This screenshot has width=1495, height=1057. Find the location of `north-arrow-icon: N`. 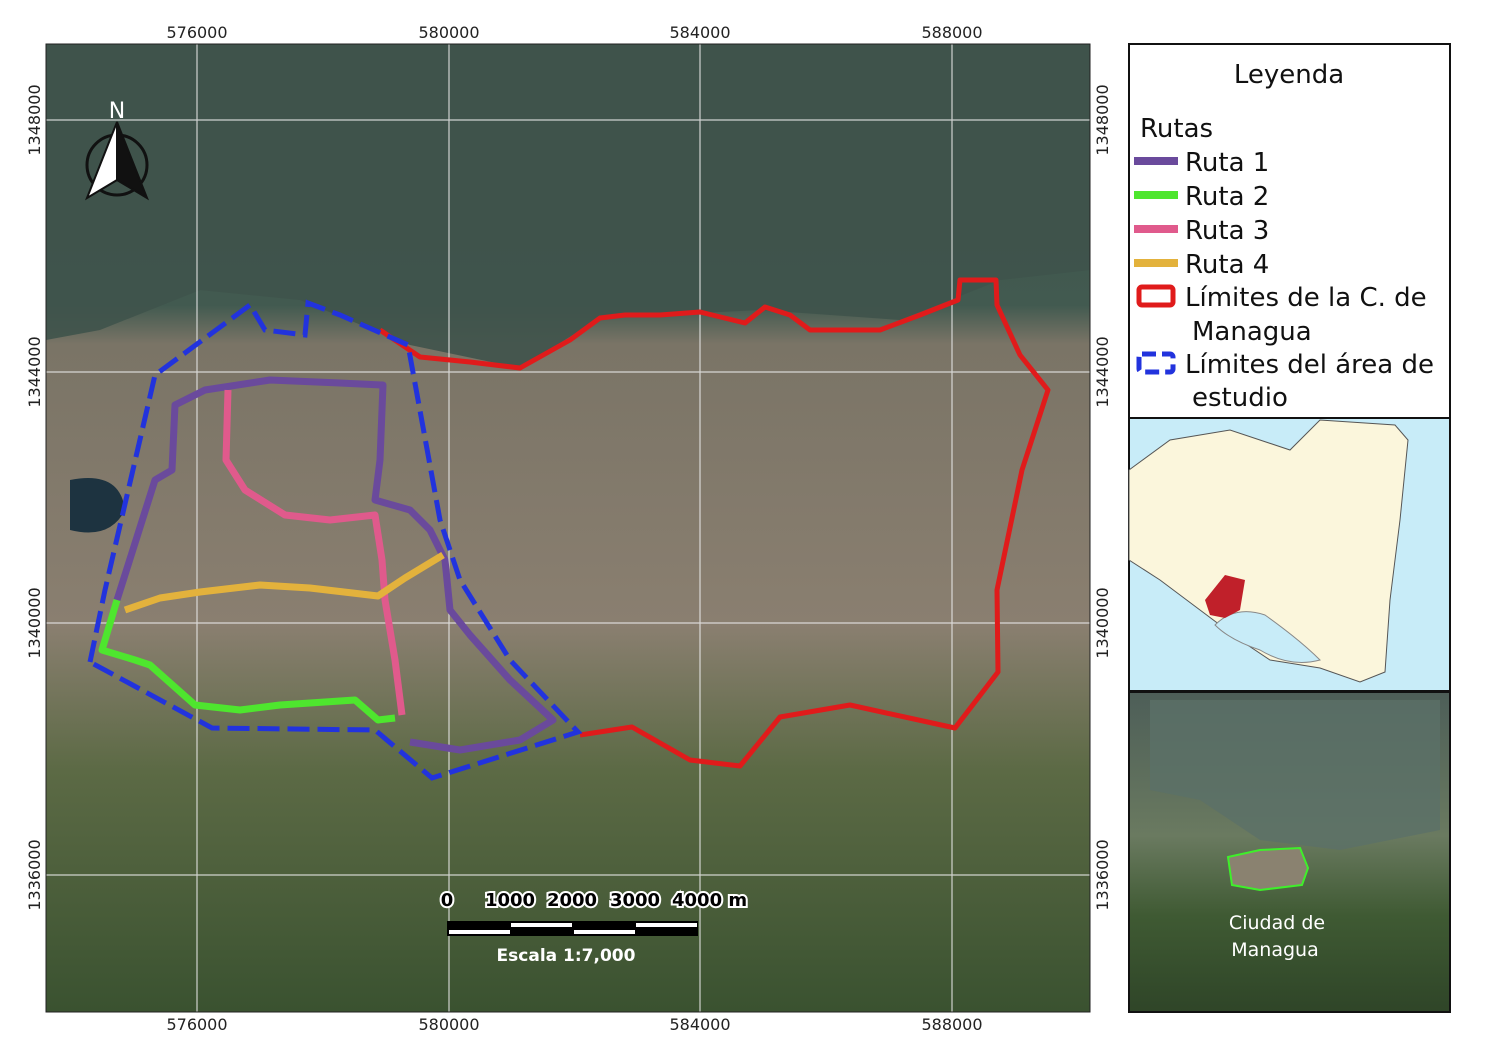

north-arrow-icon: N is located at coordinates (117, 150).